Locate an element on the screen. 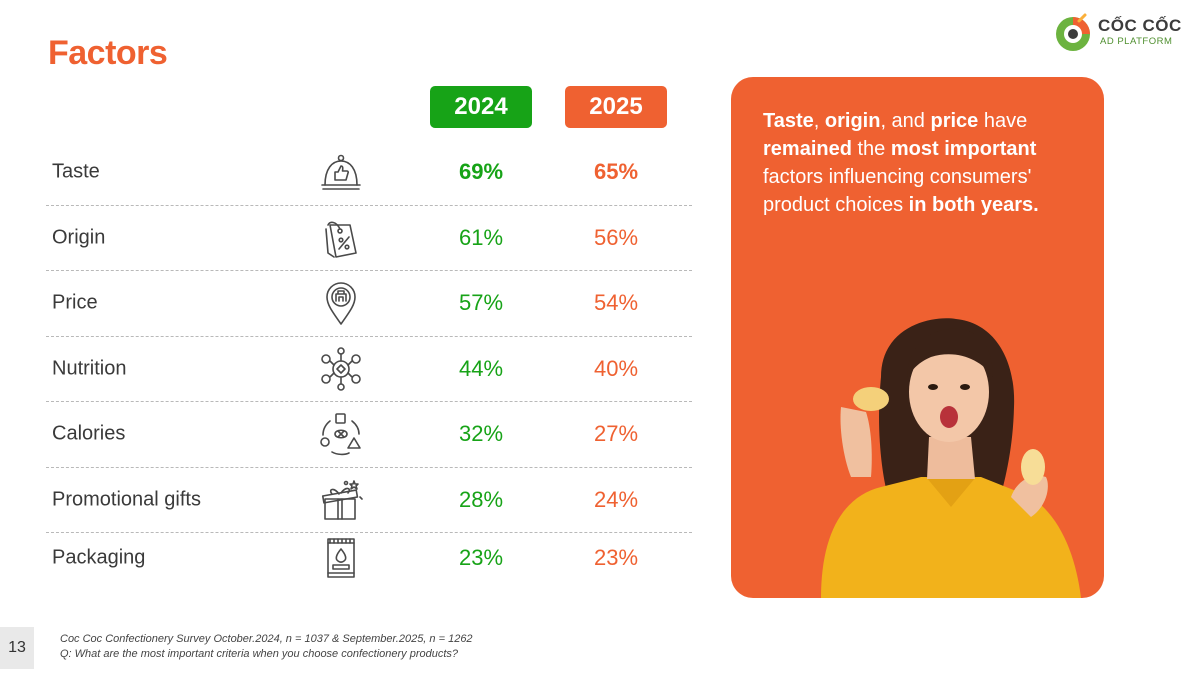 This screenshot has width=1200, height=675. value-2025: 24% is located at coordinates (616, 499).